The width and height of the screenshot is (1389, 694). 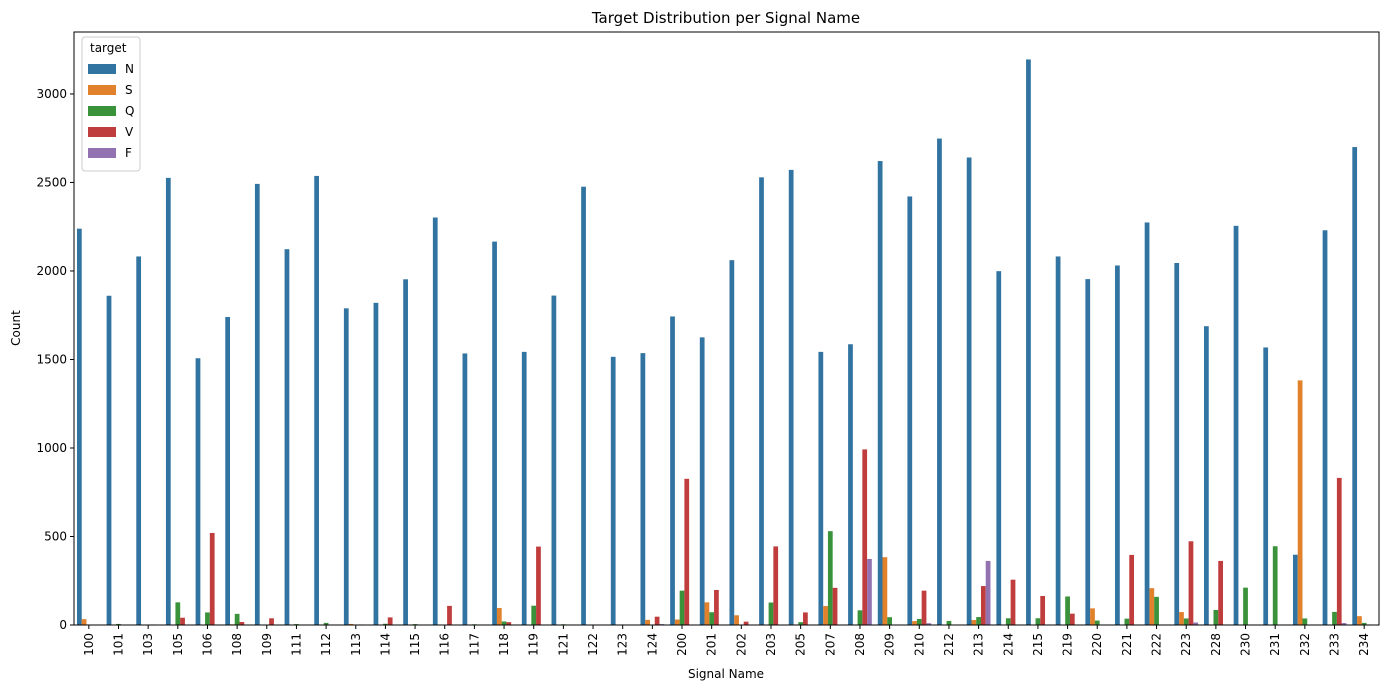 What do you see at coordinates (118, 644) in the screenshot?
I see `x-tick-label: 101` at bounding box center [118, 644].